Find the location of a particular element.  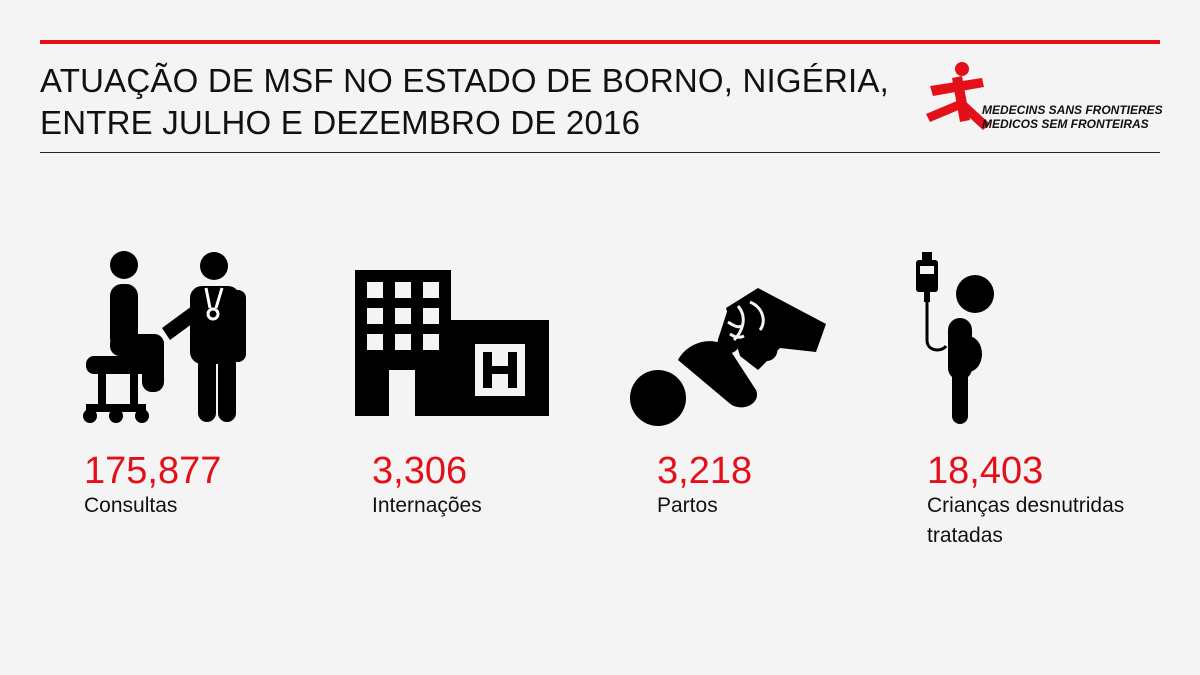

stat-label: Crianças desnutridas tratadas is located at coordinates (1026, 520).